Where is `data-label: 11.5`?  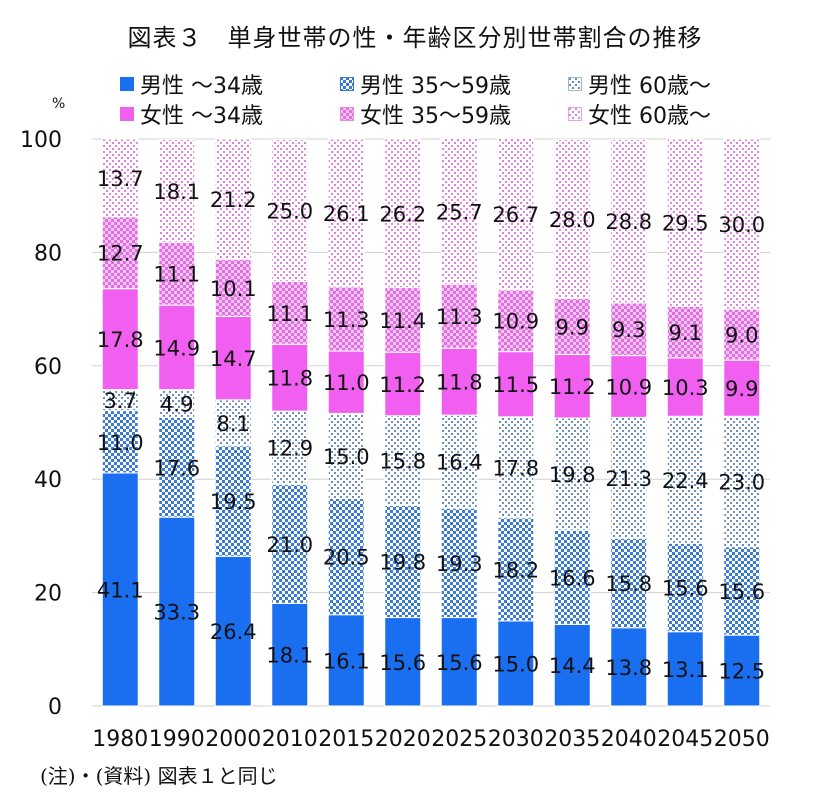
data-label: 11.5 is located at coordinates (515, 385).